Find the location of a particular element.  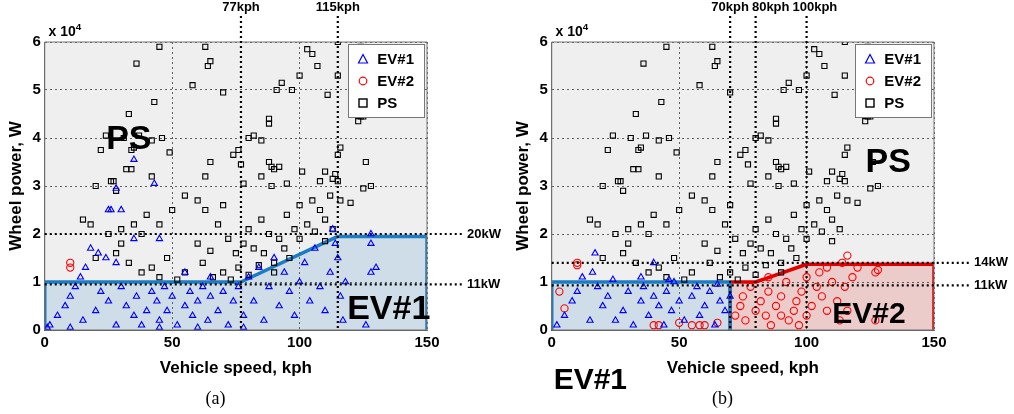

ref-line-label: 70kph is located at coordinates (730, 7).